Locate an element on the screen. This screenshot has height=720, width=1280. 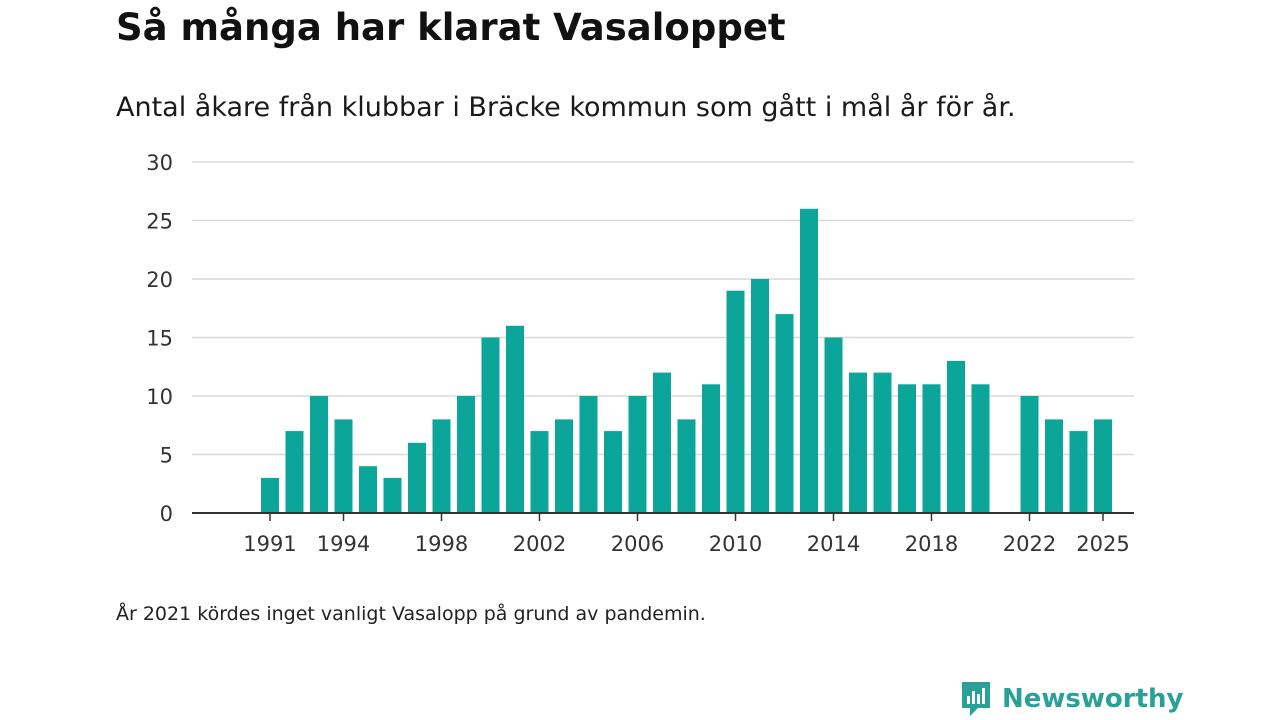
y-tick-label: 30 is located at coordinates (159, 163).